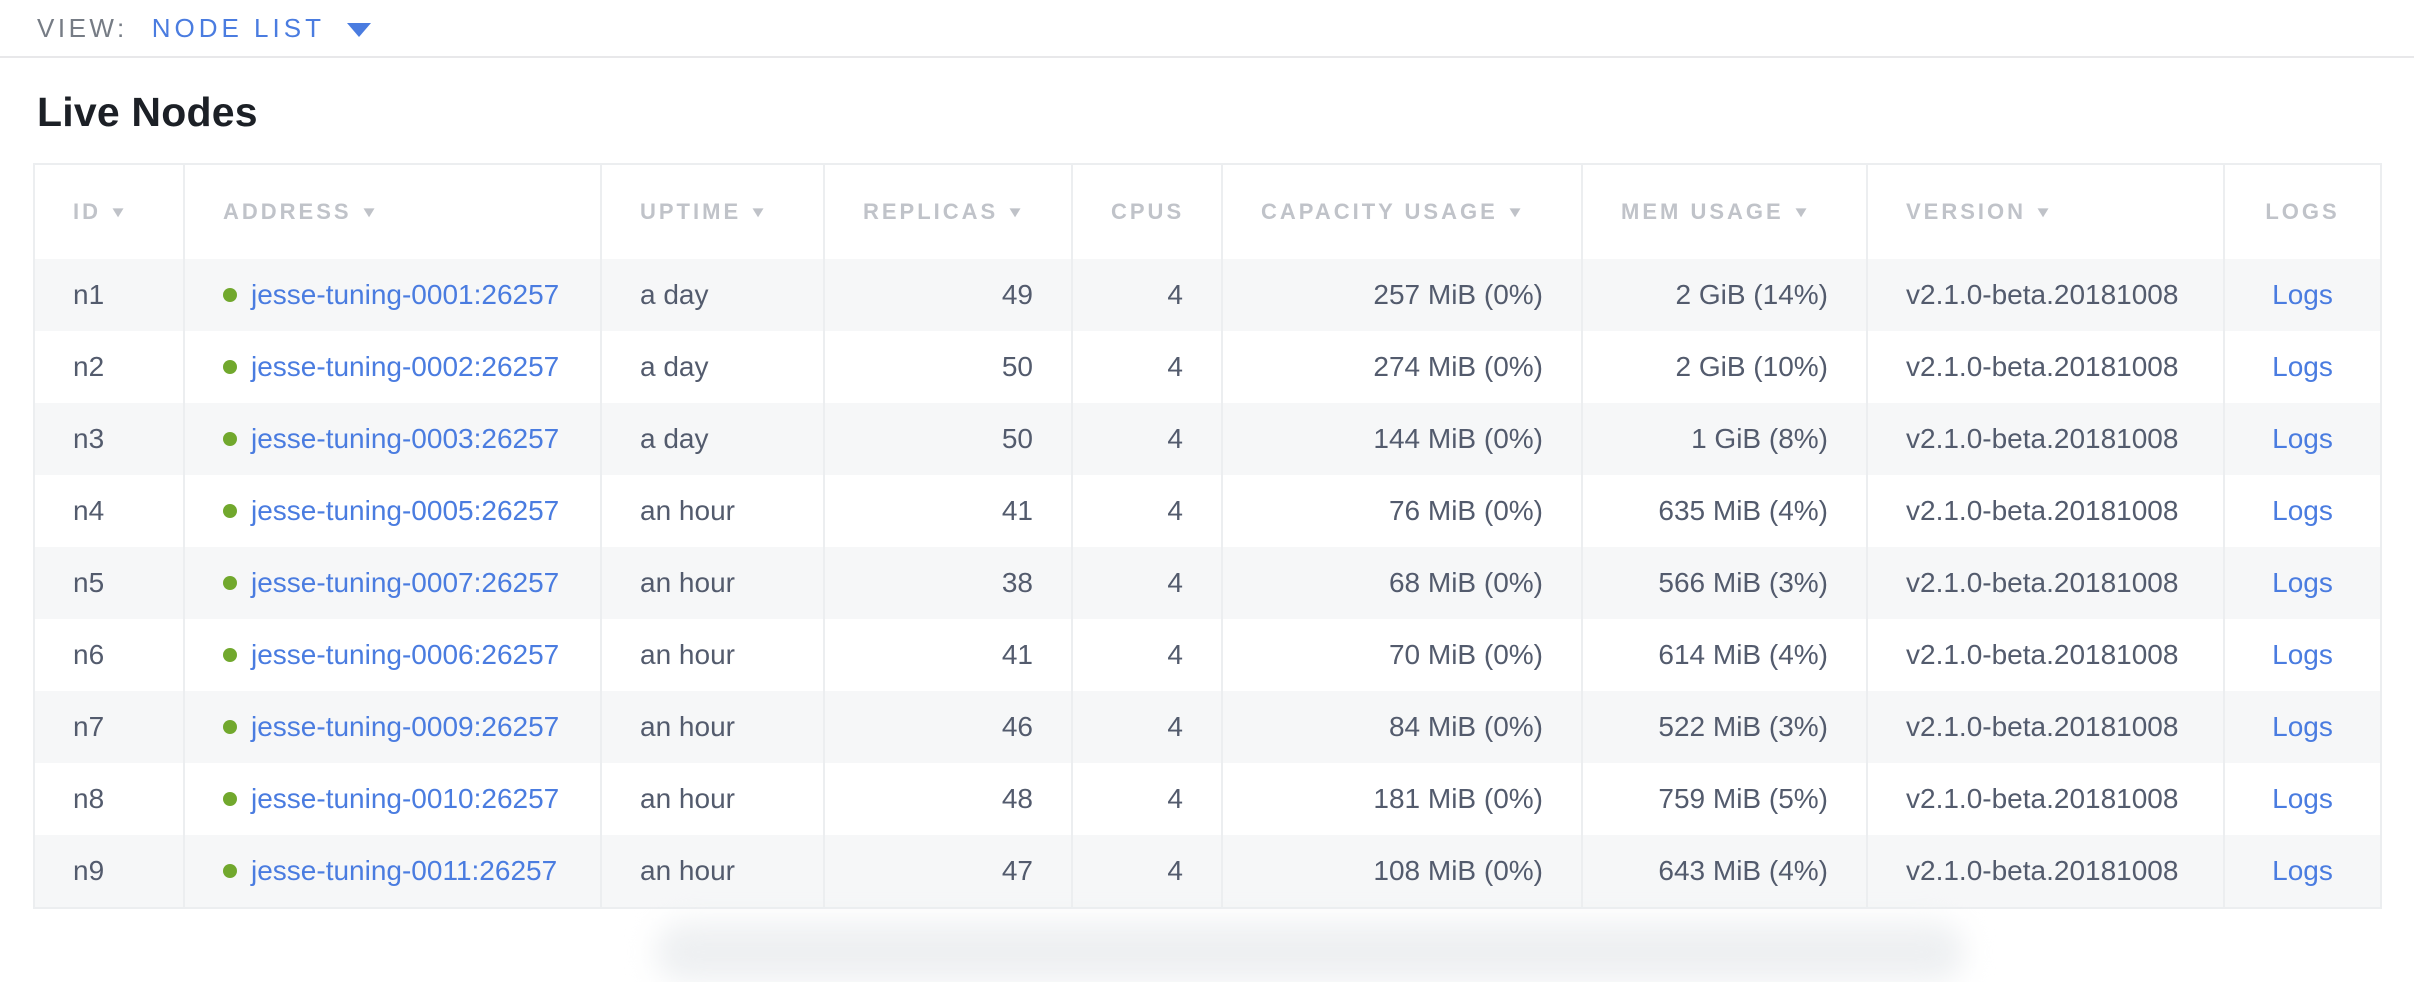 This screenshot has height=982, width=2414. I want to click on column-header-label: REPLICAS, so click(931, 211).